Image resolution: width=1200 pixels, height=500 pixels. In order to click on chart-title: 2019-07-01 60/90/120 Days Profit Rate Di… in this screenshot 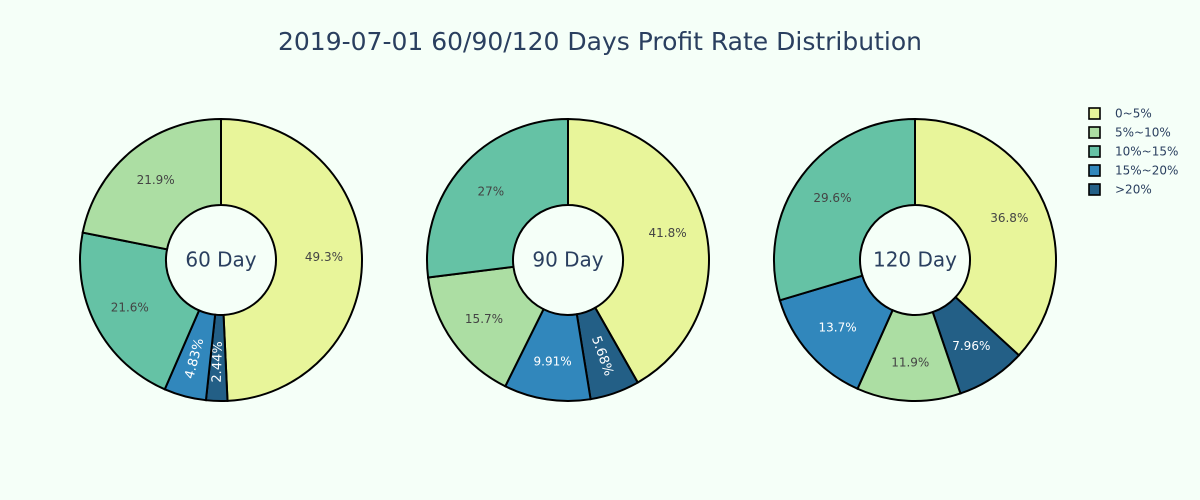, I will do `click(600, 41)`.